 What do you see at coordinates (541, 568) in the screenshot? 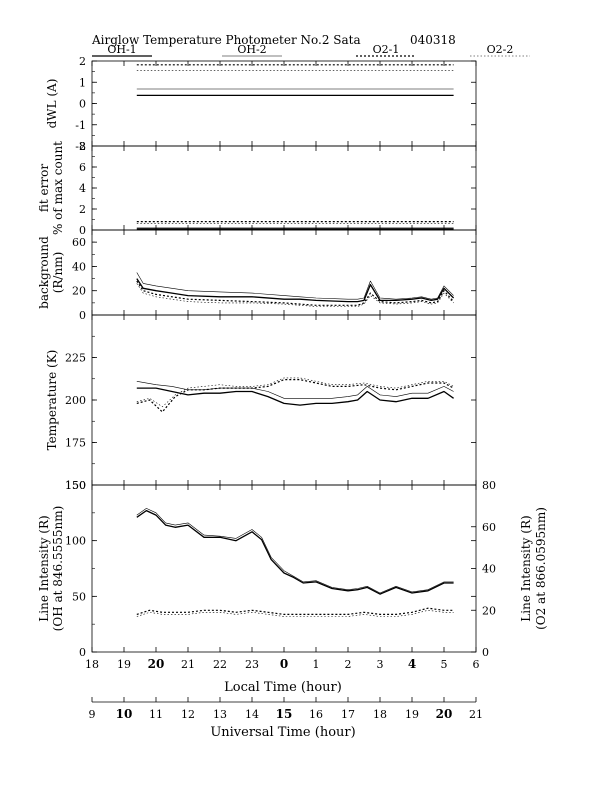
I see `ylabel-right2-intensity: (O2 at 866.0595nm)` at bounding box center [541, 568].